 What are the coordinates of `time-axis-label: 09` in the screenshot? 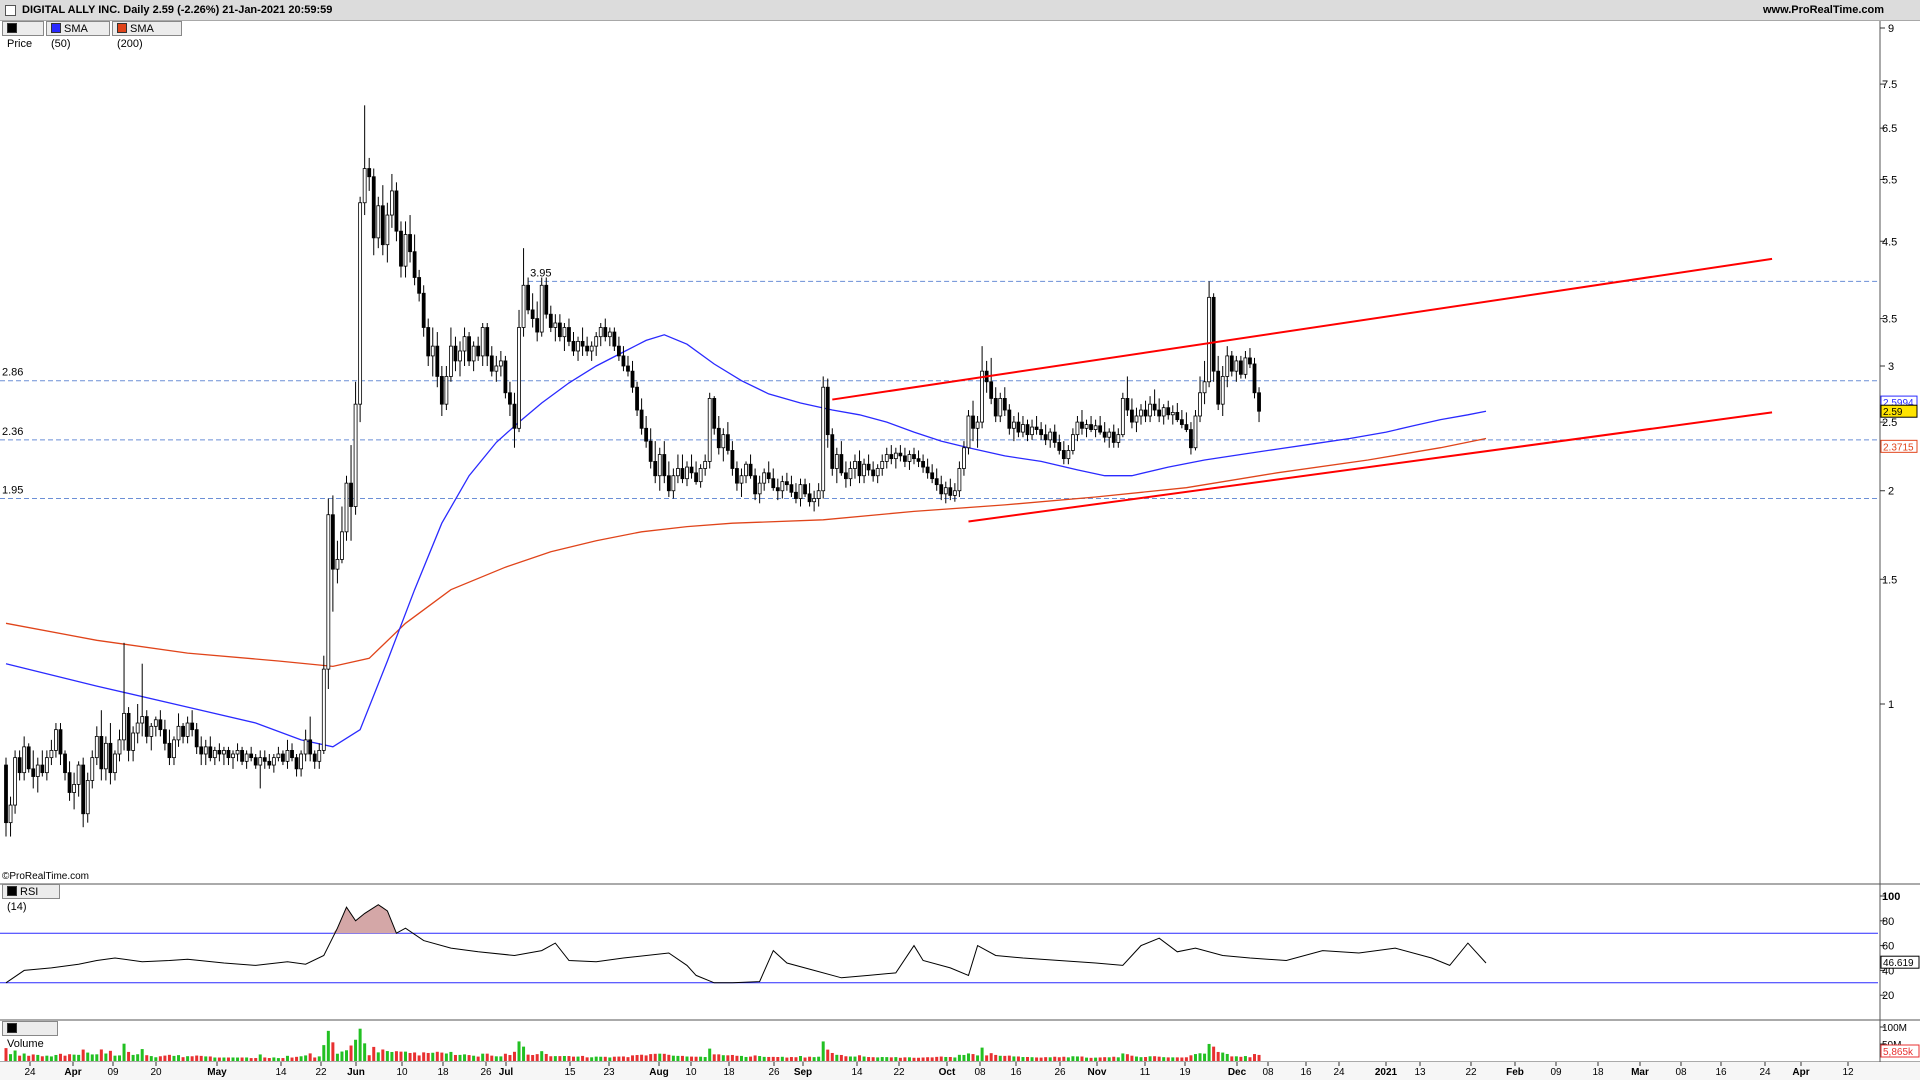 It's located at (113, 1072).